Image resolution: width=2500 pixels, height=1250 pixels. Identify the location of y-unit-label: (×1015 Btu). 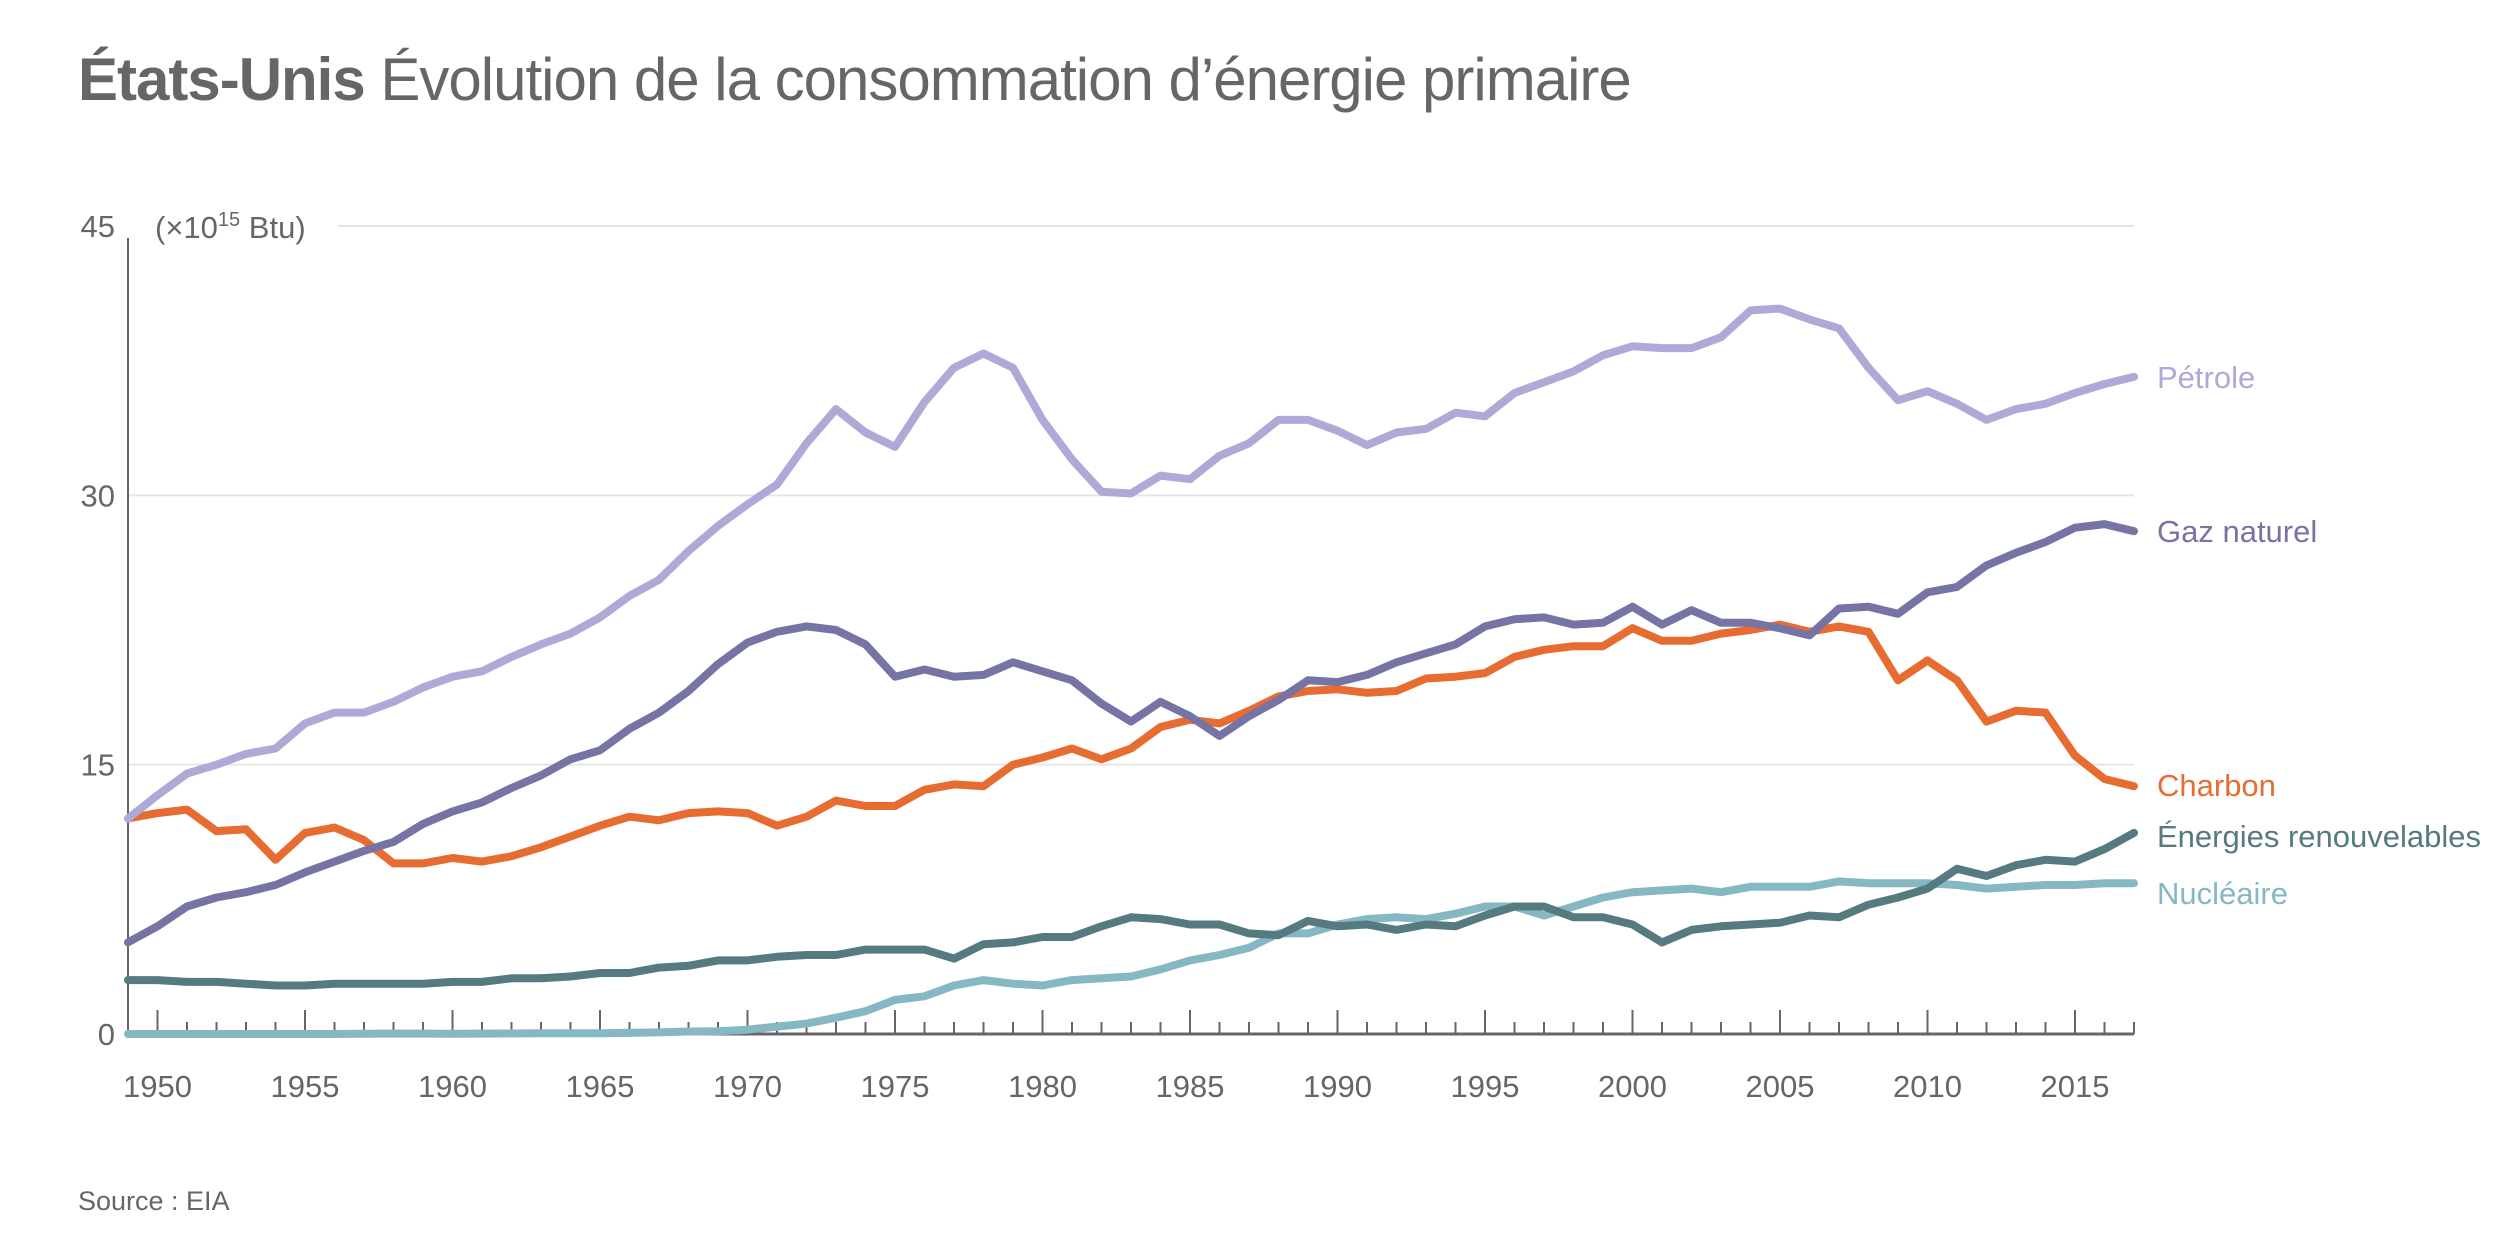
(230, 227).